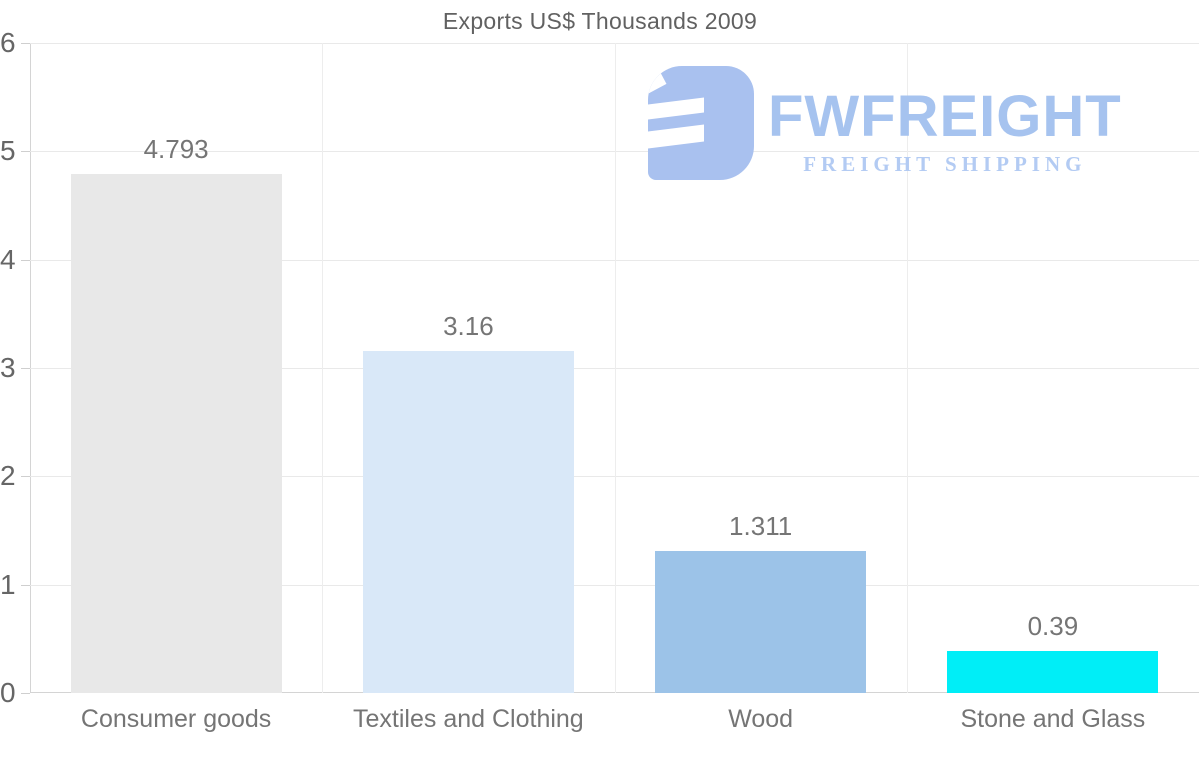 Image resolution: width=1200 pixels, height=763 pixels. I want to click on y-tick-label-2: 2, so click(8, 476).